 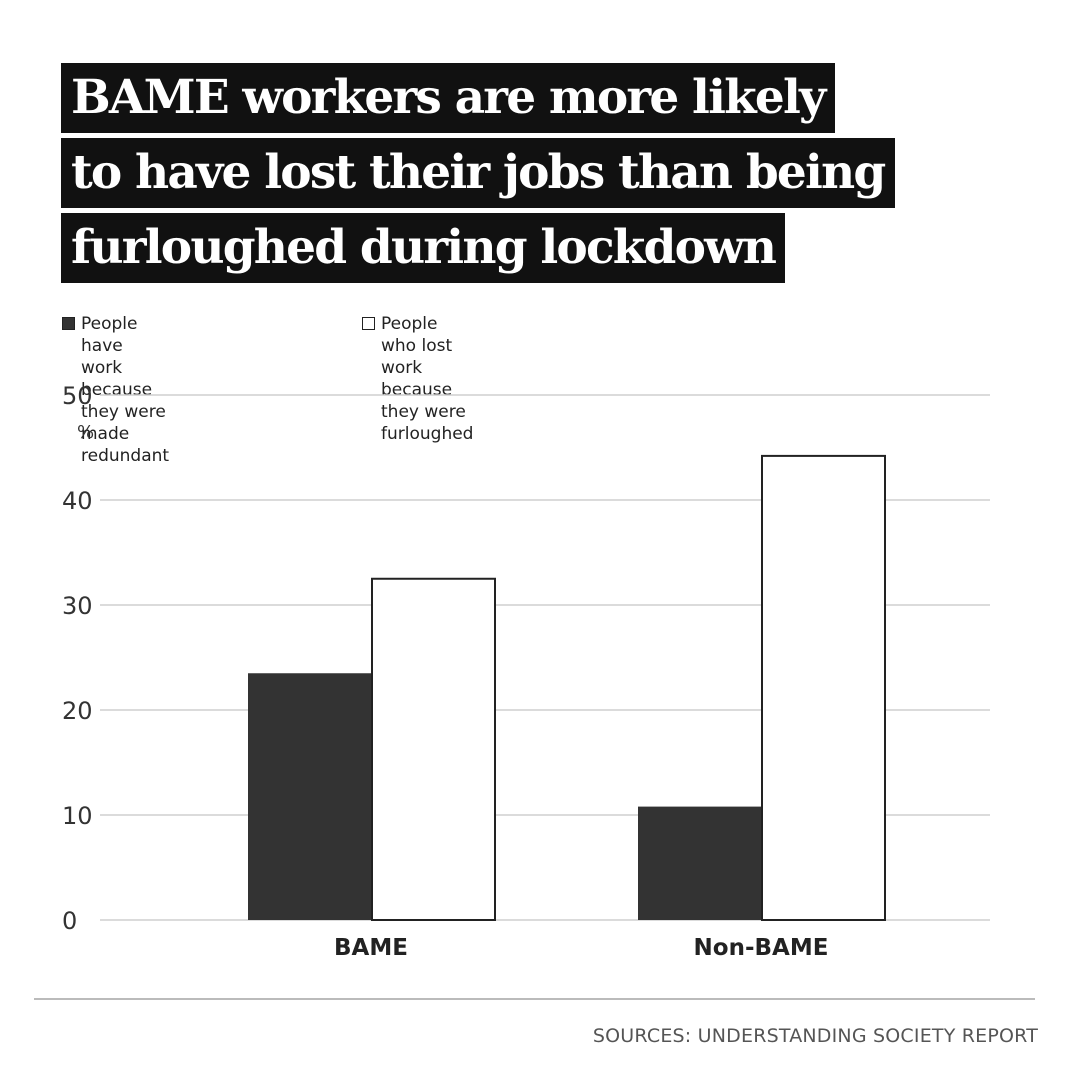 What do you see at coordinates (761, 948) in the screenshot?
I see `x-category-label-non-bame: Non-BAME` at bounding box center [761, 948].